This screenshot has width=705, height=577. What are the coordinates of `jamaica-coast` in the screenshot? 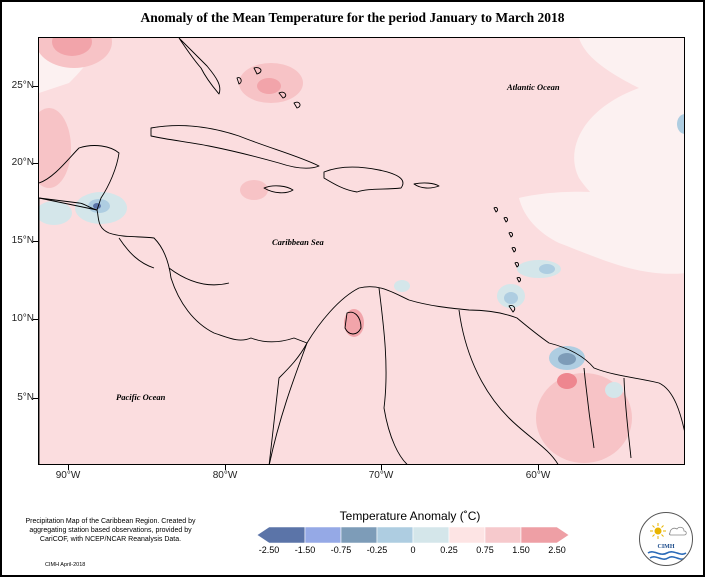 It's located at (278, 189).